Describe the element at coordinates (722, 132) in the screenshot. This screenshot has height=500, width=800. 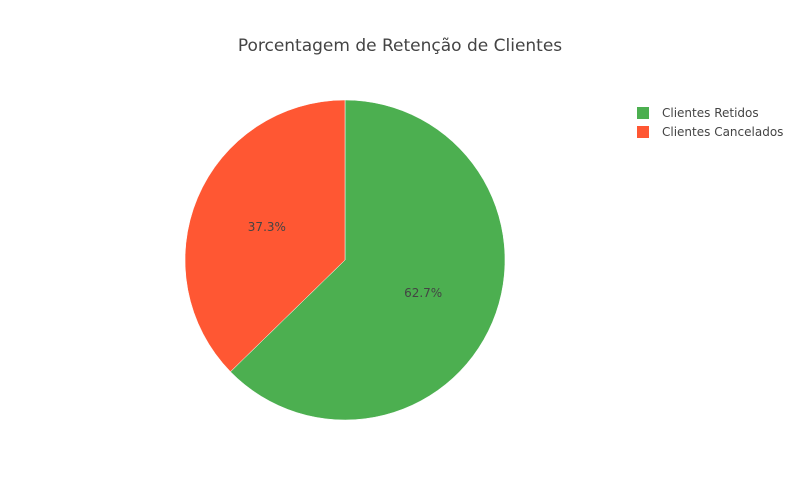
I see `legend-label: Clientes Cancelados` at that location.